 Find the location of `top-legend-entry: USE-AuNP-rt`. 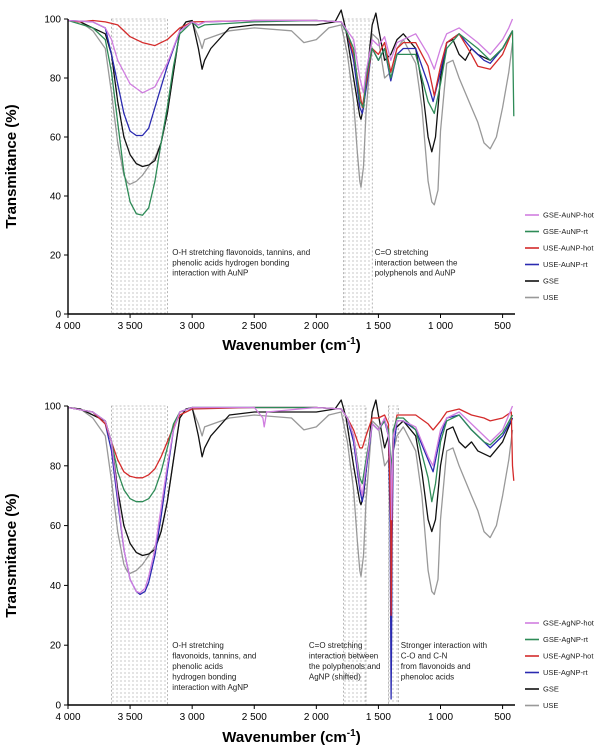

top-legend-entry: USE-AuNP-rt is located at coordinates (566, 264).